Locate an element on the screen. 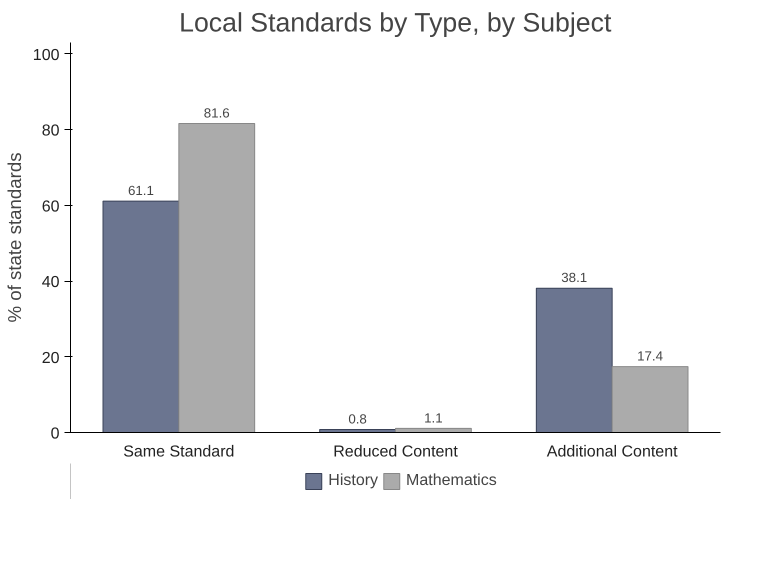 The height and width of the screenshot is (565, 783). x-tick-label: Reduced Content is located at coordinates (395, 452).